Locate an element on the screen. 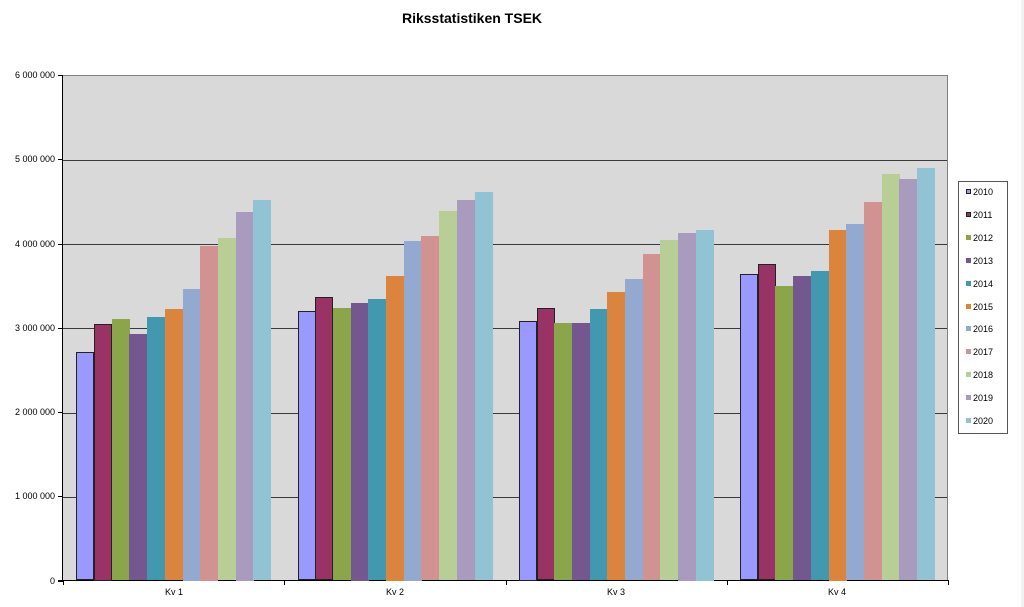 The image size is (1024, 607). bar-2010-kv2 is located at coordinates (306, 445).